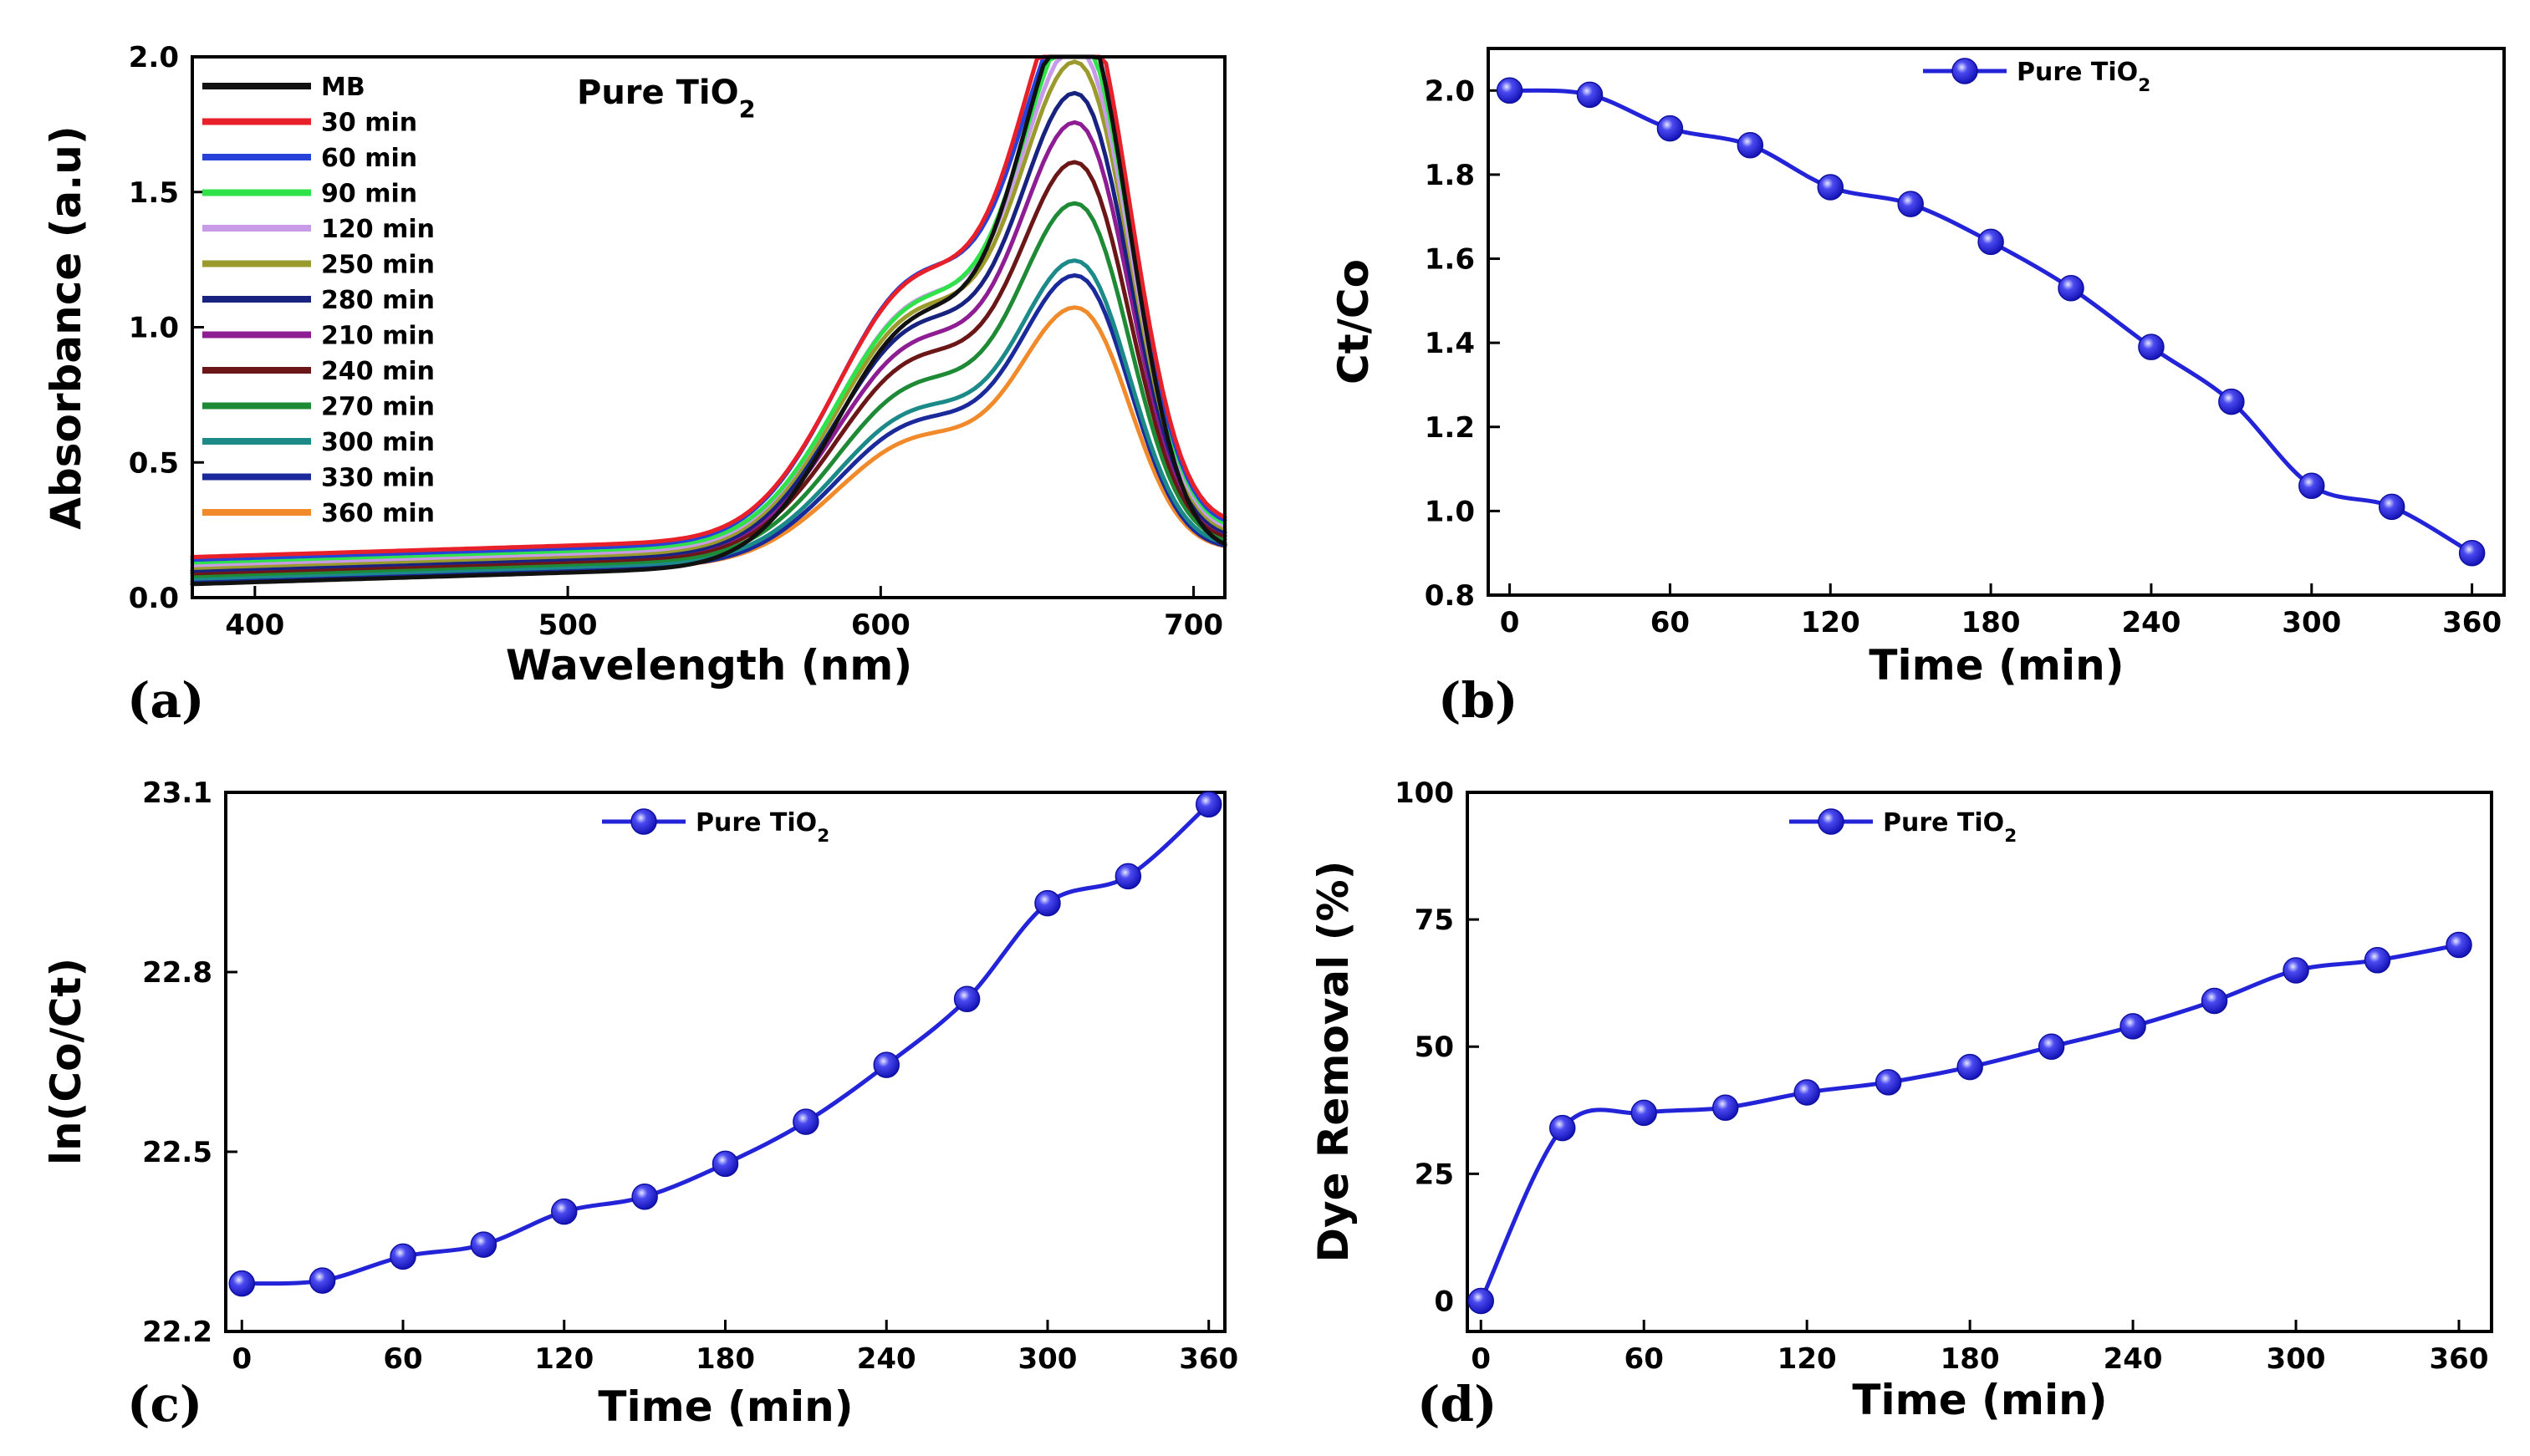 This screenshot has height=1456, width=2530. Describe the element at coordinates (378, 371) in the screenshot. I see `legend-label: 240 min` at that location.